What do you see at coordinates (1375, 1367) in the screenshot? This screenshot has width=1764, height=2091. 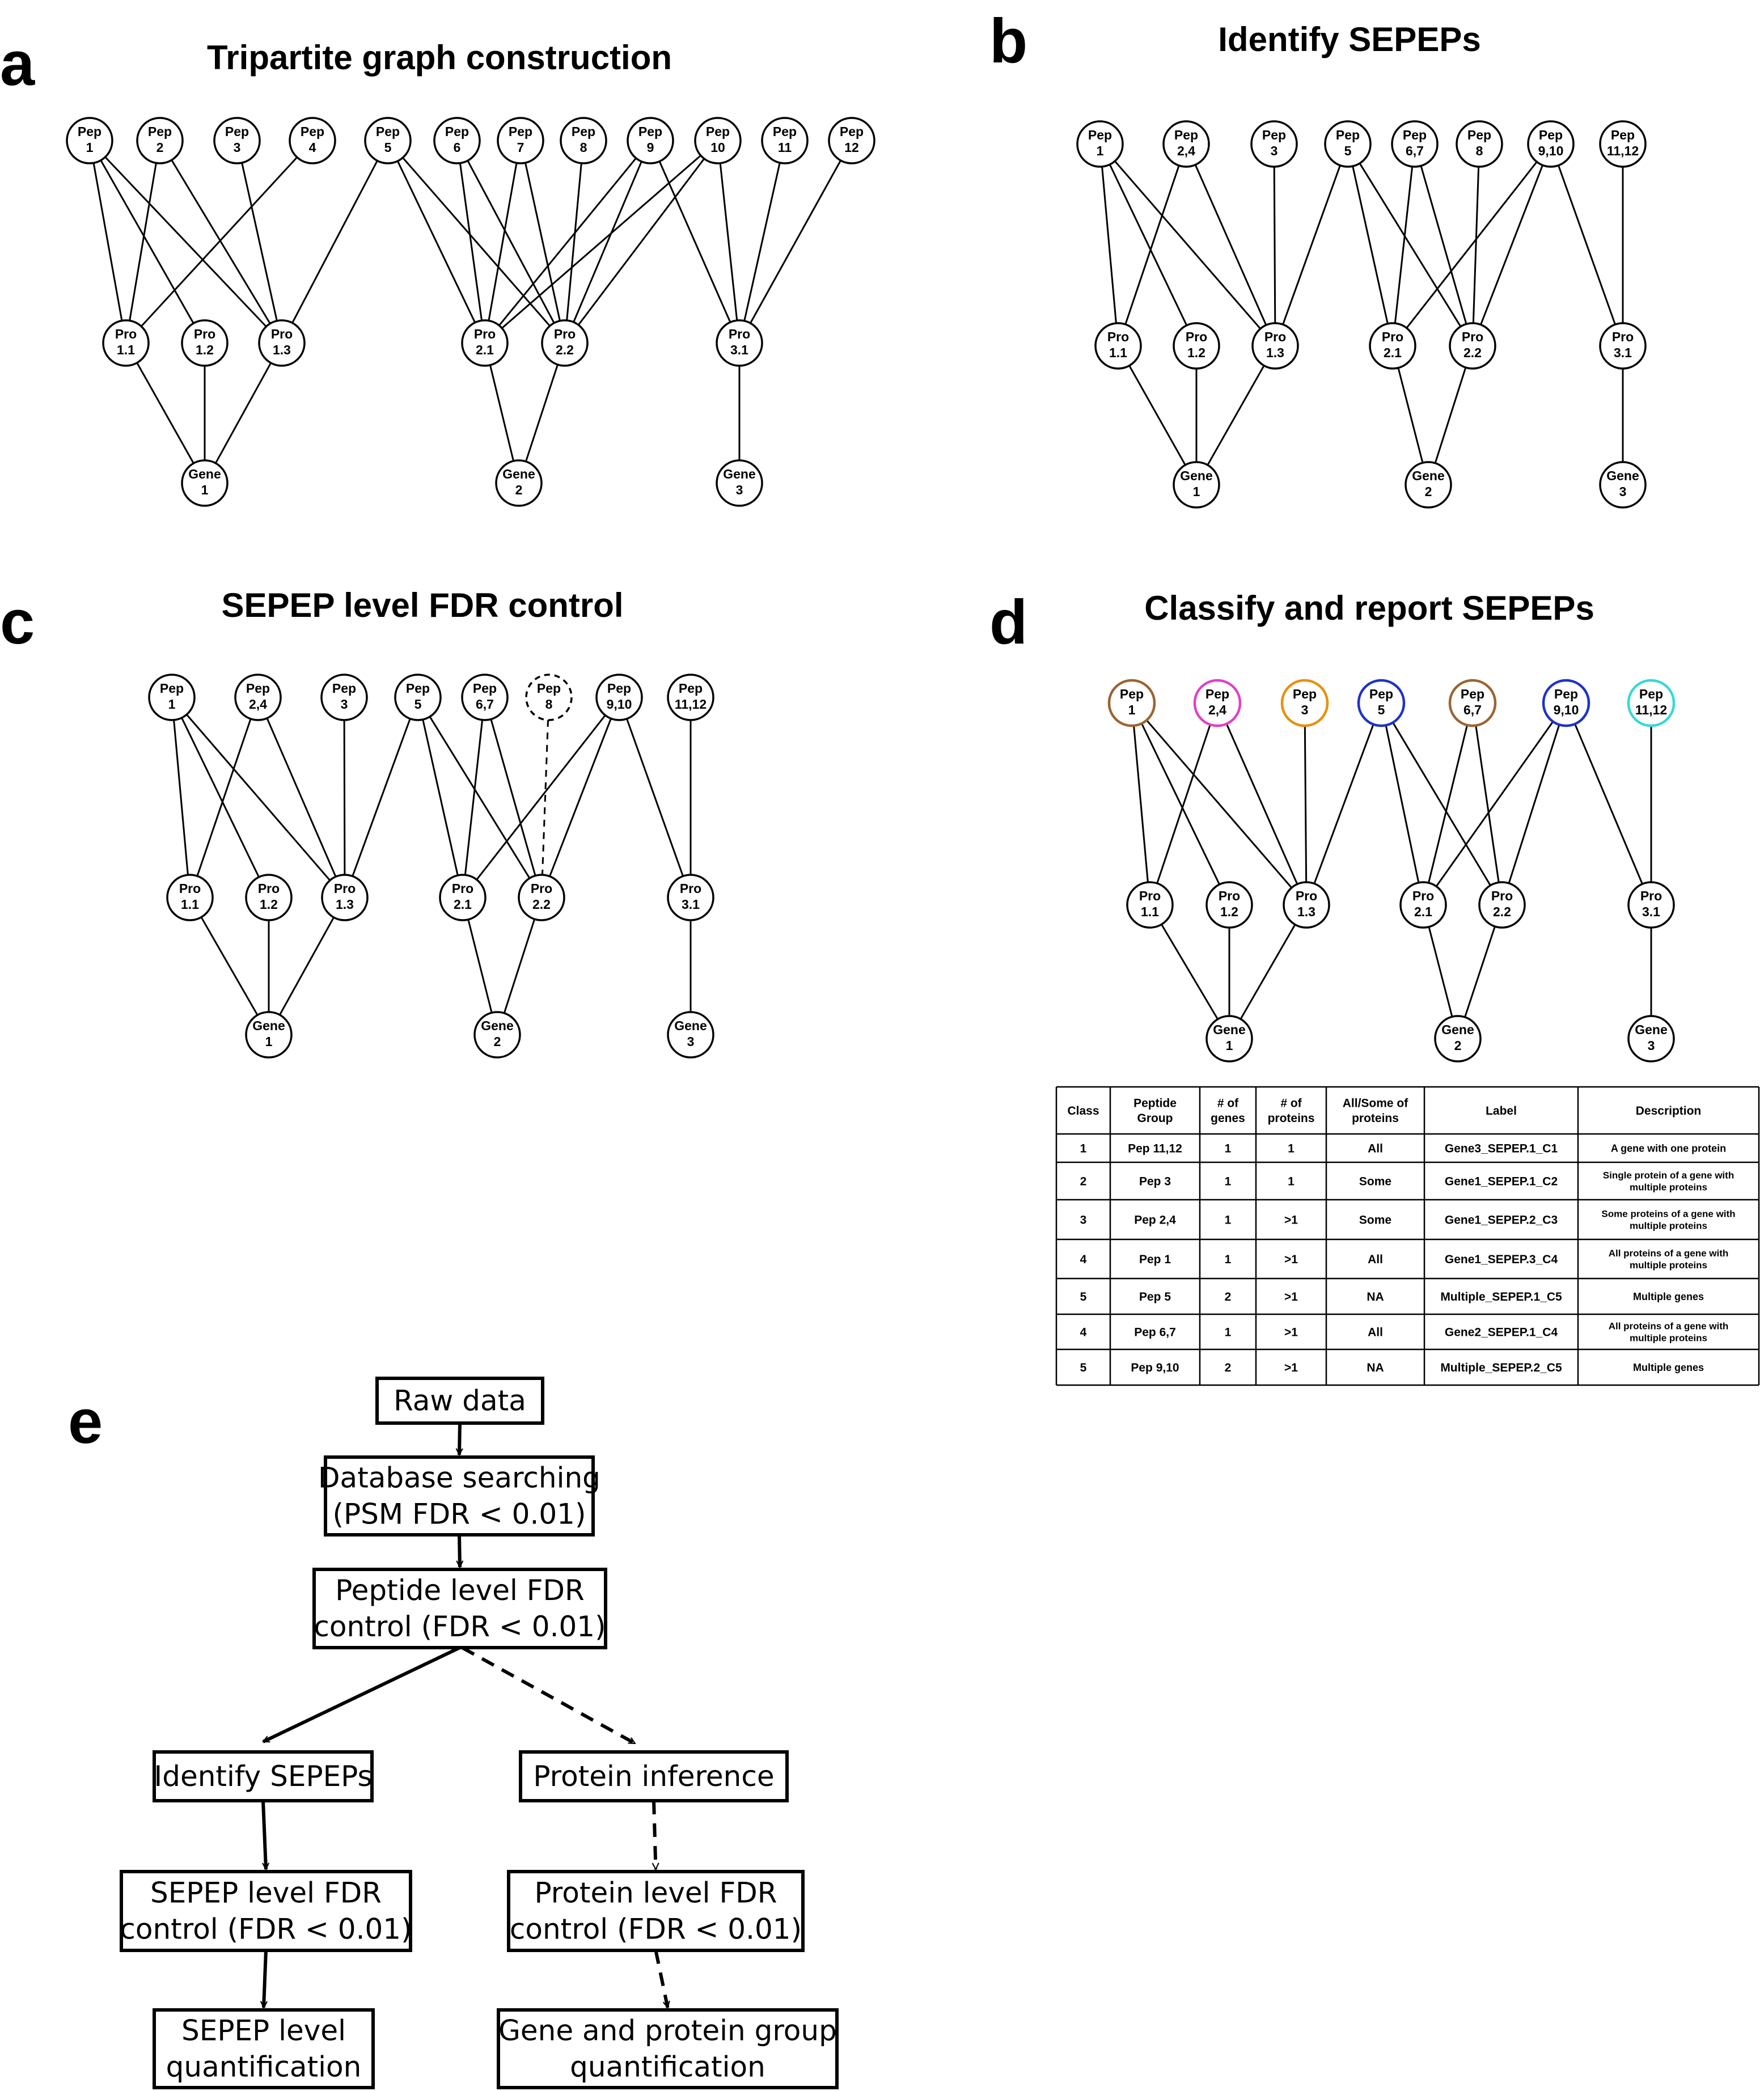 I see `table-cell: NA` at bounding box center [1375, 1367].